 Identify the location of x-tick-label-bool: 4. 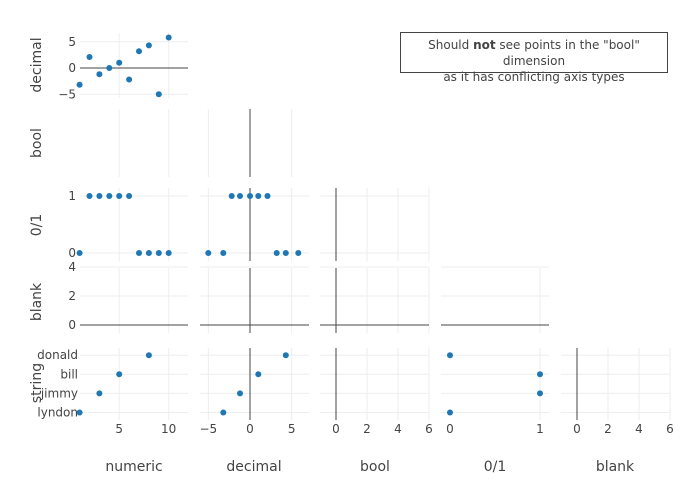
(398, 429).